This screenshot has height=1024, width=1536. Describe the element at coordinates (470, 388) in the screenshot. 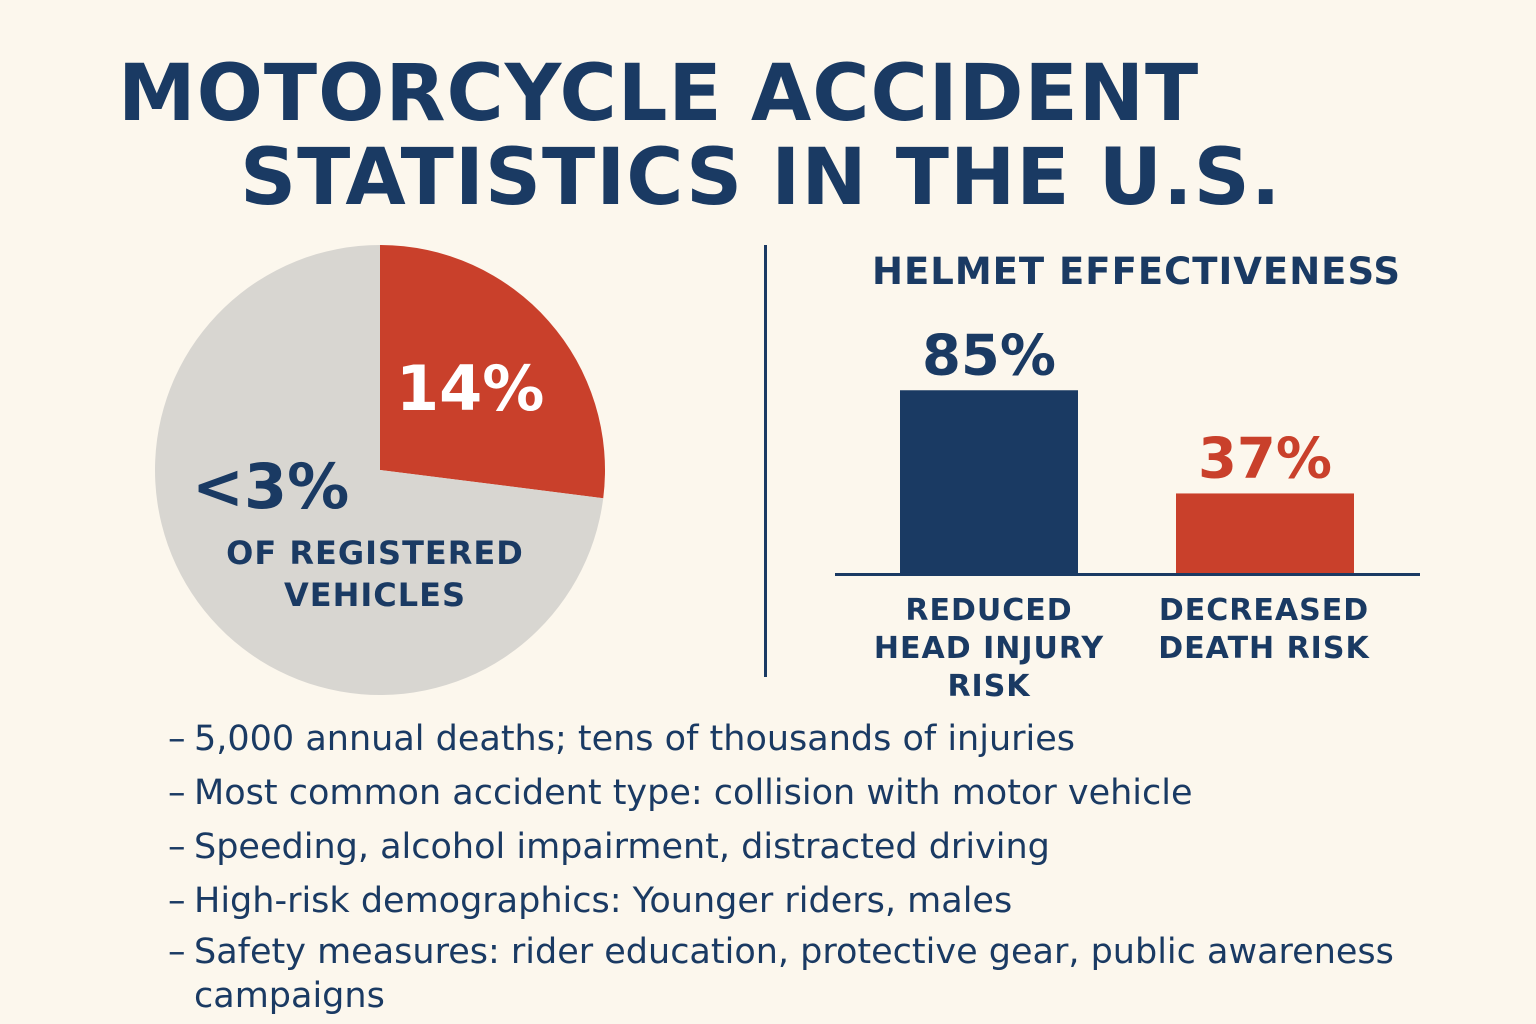

I see `pie-slice-label-red: 14%` at that location.